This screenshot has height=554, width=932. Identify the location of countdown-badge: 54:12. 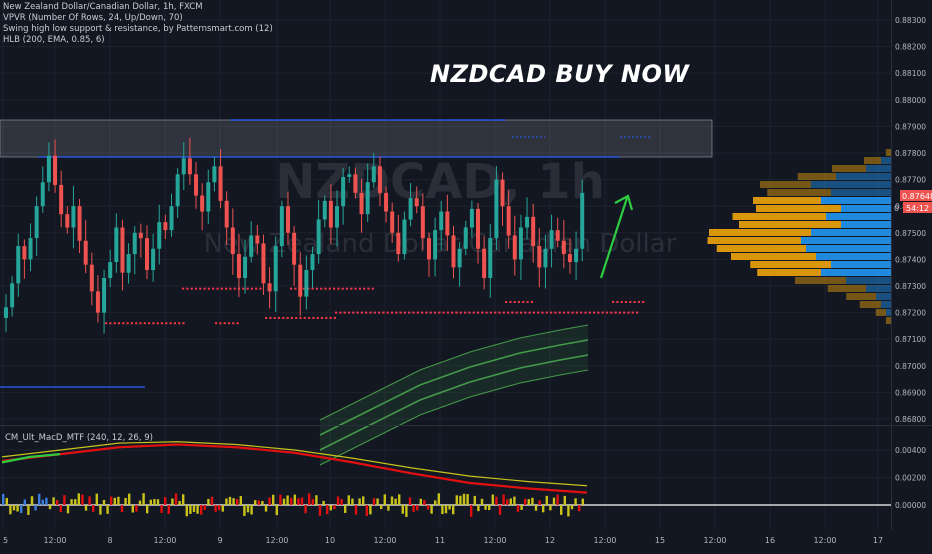
(917, 207).